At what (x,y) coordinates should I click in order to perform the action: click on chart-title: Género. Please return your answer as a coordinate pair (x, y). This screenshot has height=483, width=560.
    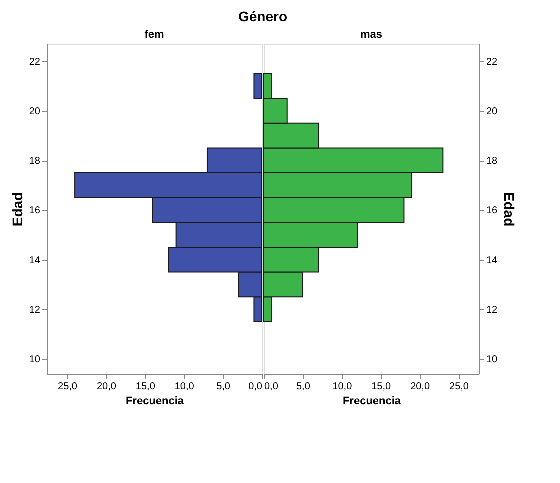
    Looking at the image, I should click on (263, 16).